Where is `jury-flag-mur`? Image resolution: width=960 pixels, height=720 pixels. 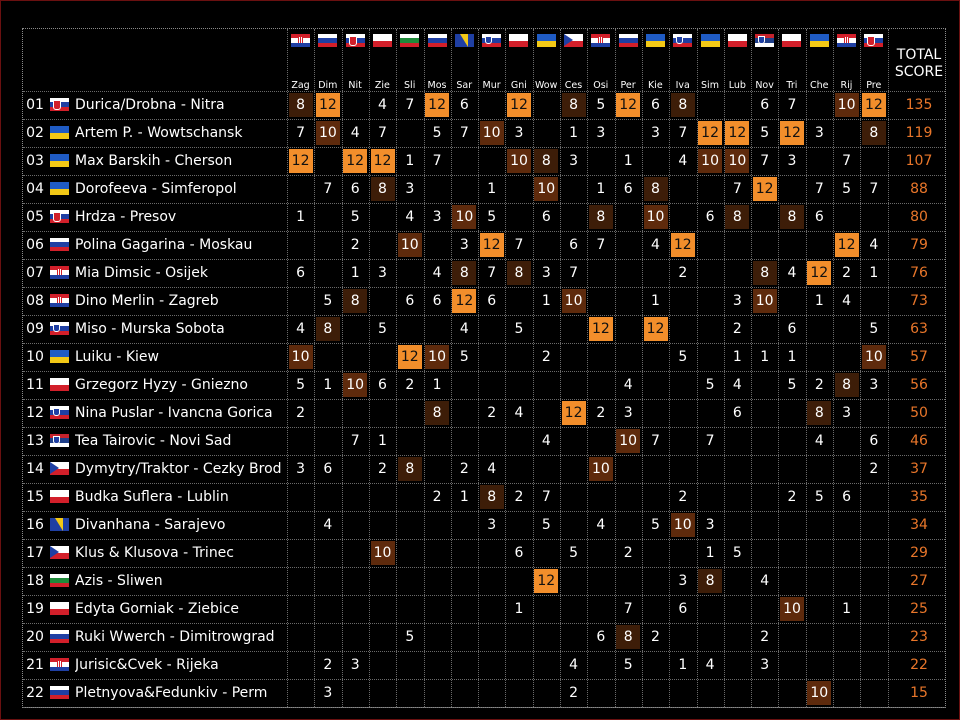 jury-flag-mur is located at coordinates (492, 40).